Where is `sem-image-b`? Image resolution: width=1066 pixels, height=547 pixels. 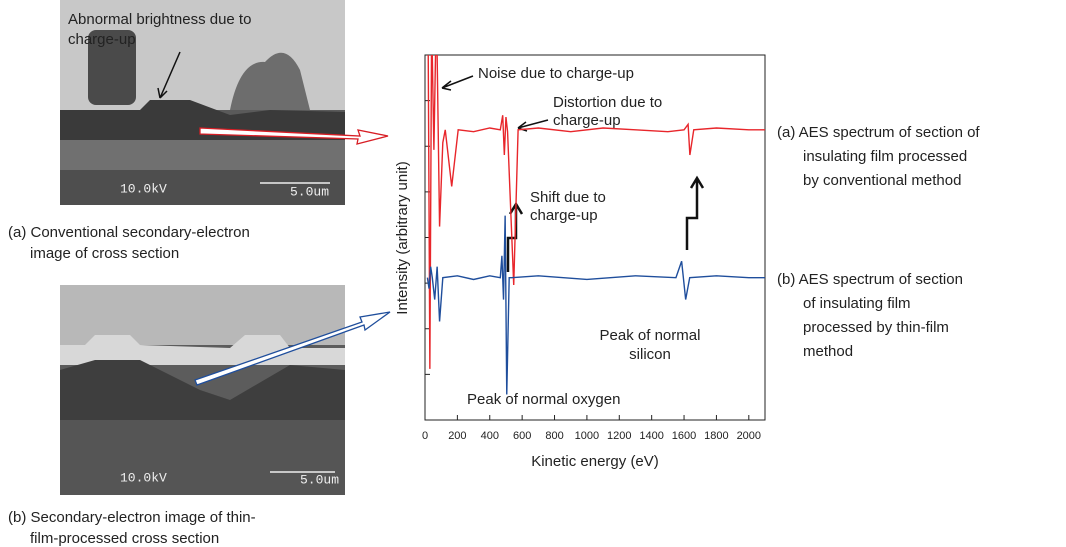
sem-image-b is located at coordinates (202, 390).